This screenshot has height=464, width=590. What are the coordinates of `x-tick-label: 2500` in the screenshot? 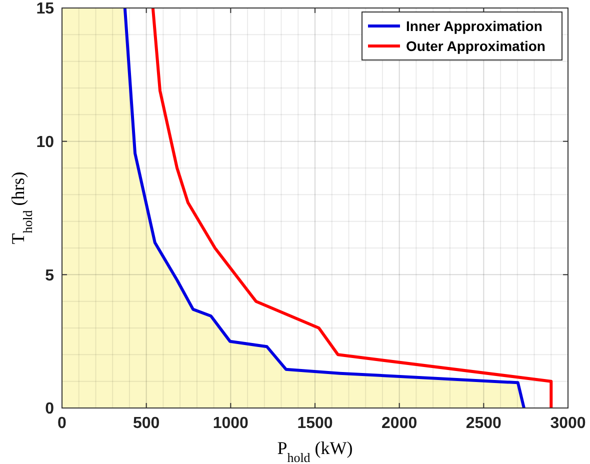 It's located at (484, 423).